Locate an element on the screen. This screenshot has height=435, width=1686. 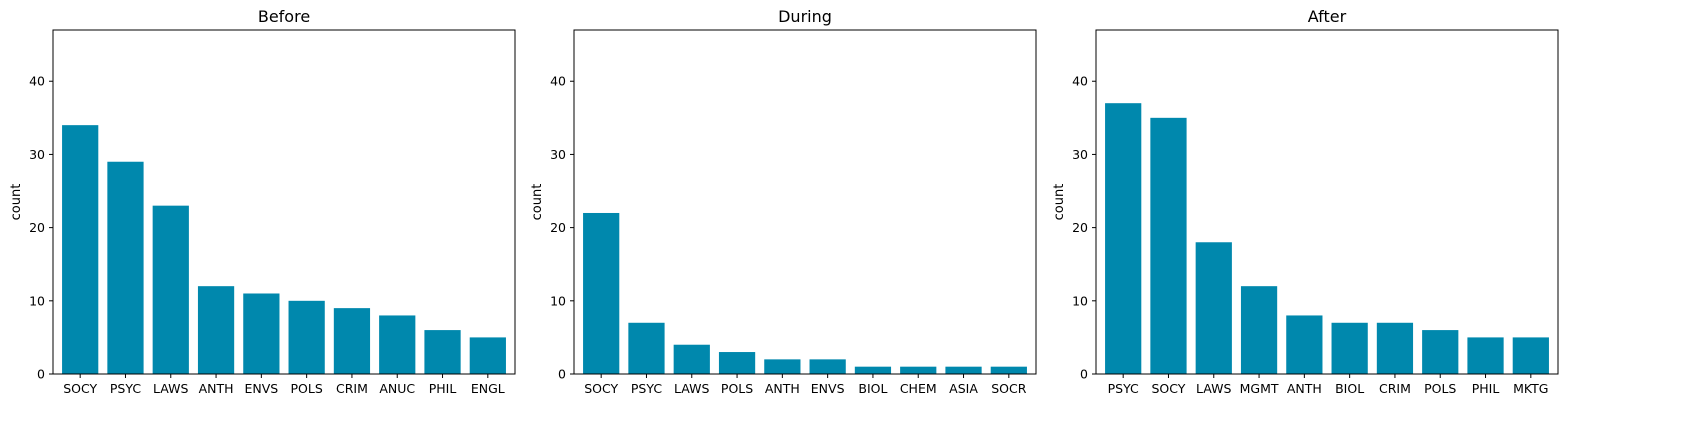
x-tick-label: ASIA is located at coordinates (963, 388).